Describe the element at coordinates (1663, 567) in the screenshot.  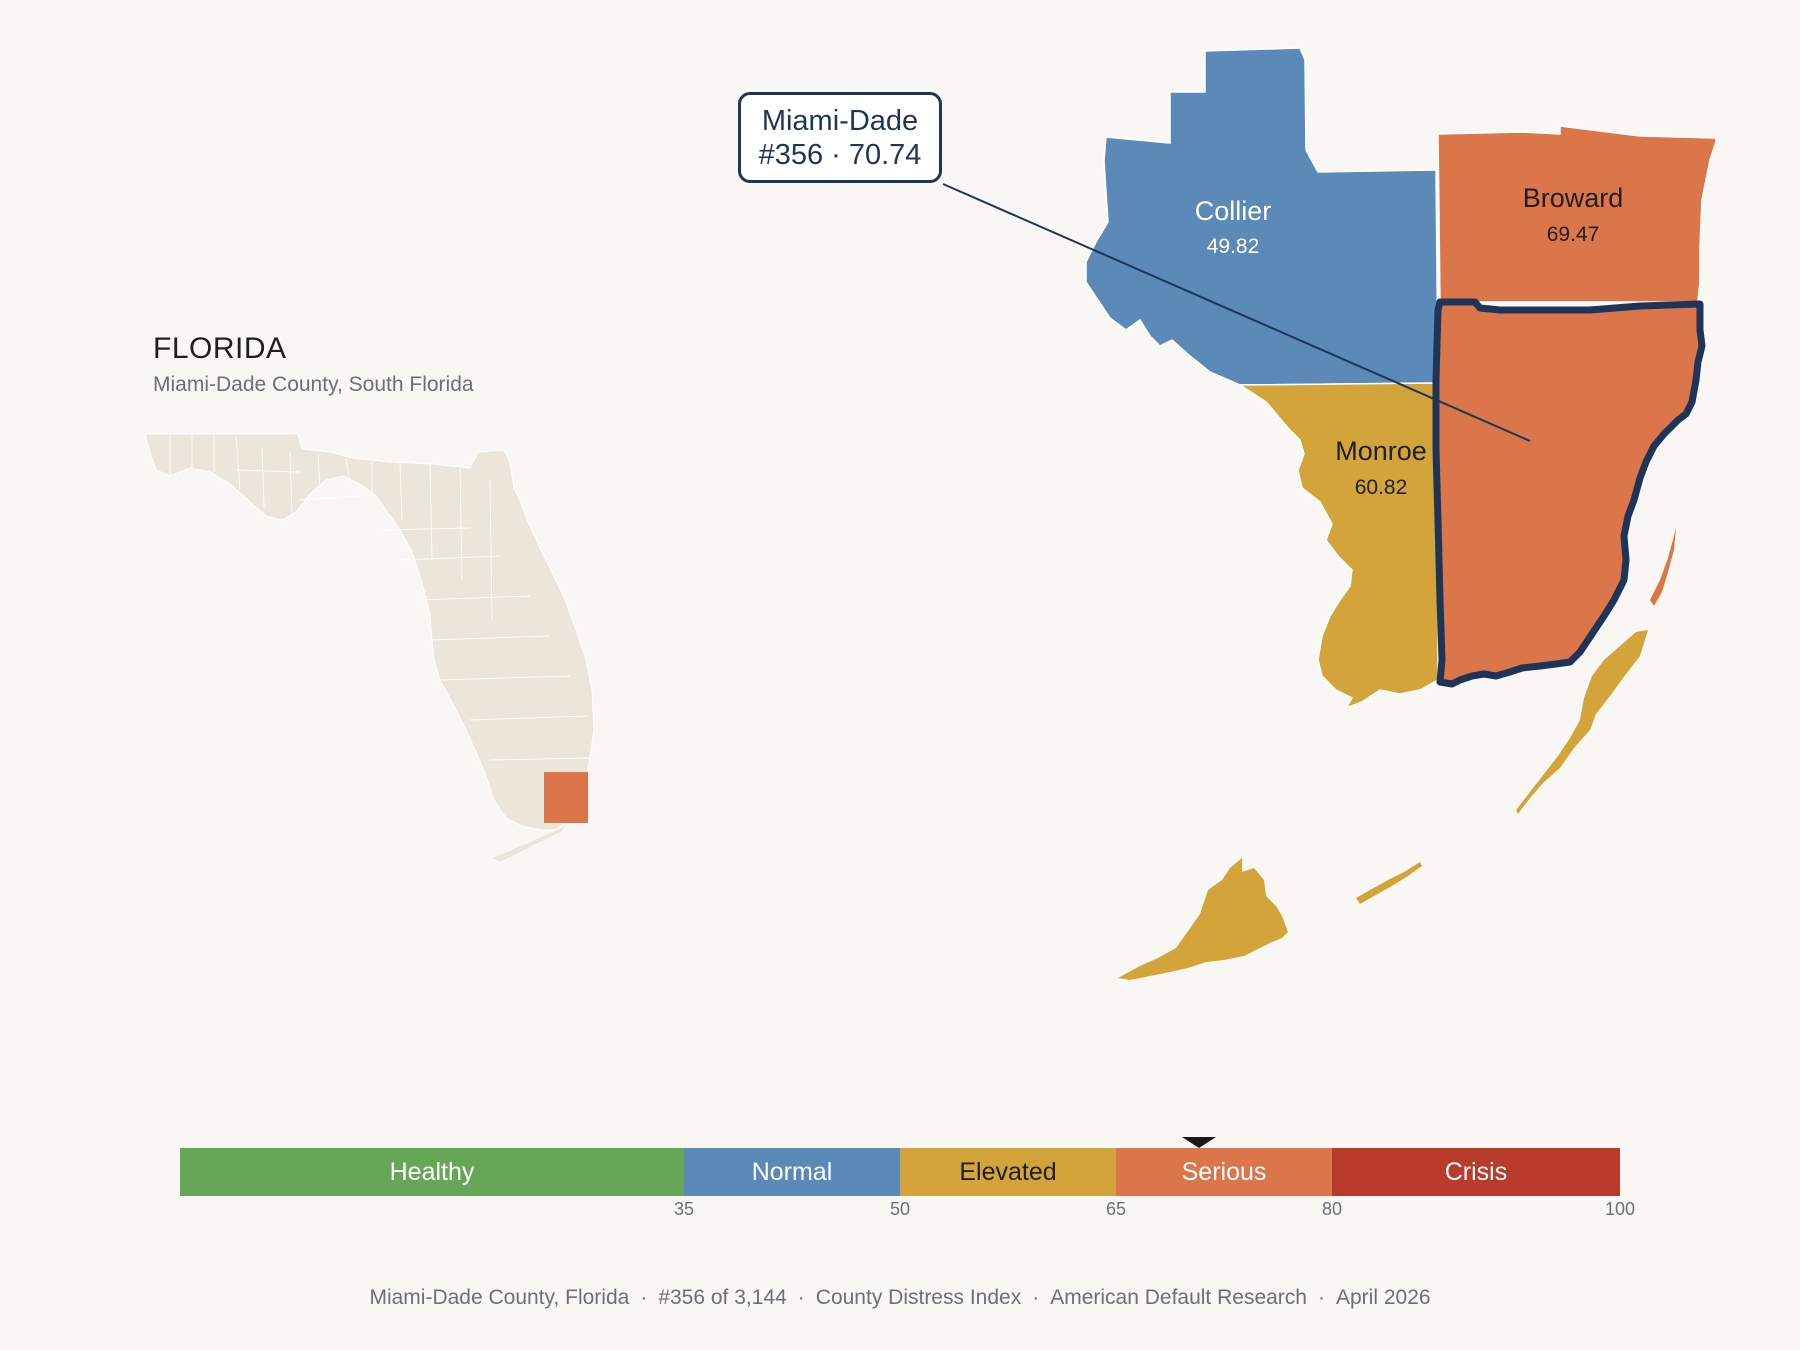
I see `county-broward-coast-sliver` at that location.